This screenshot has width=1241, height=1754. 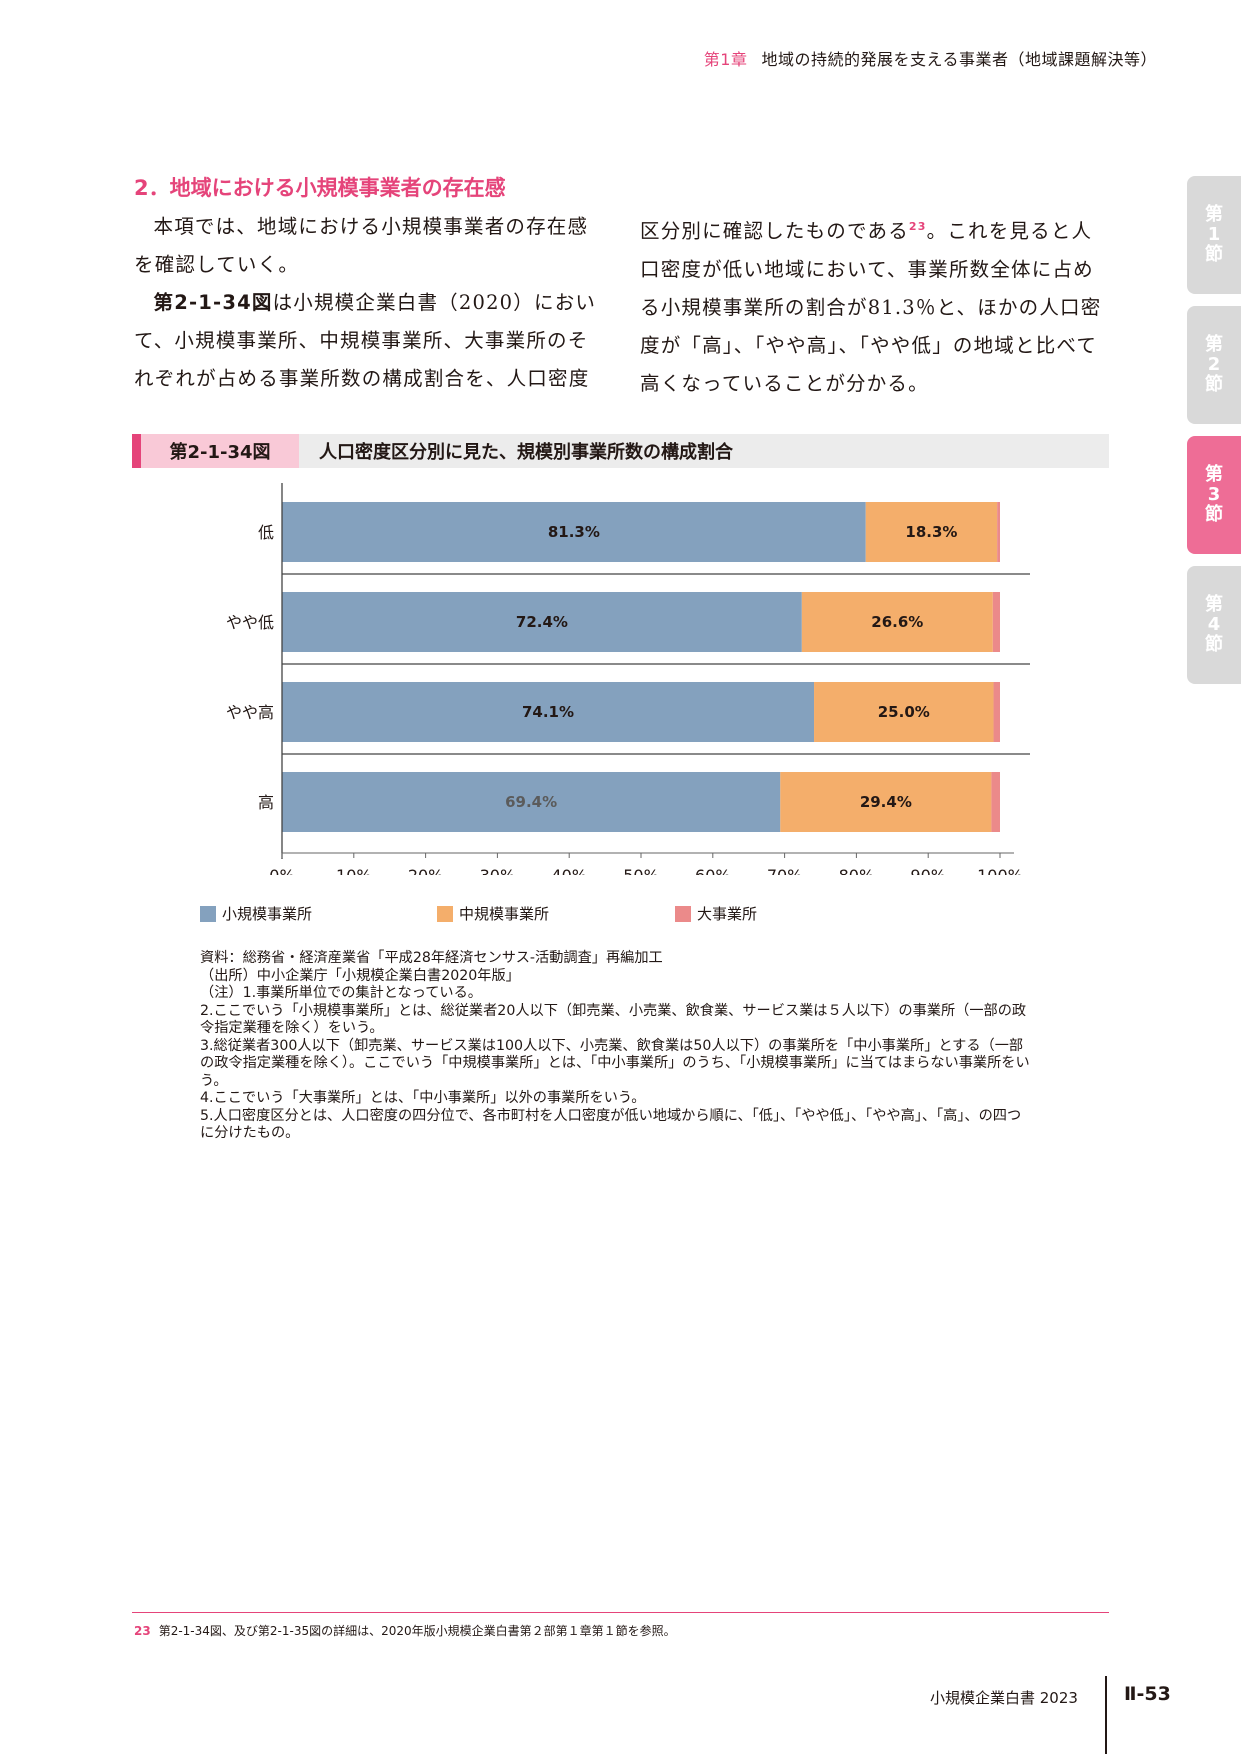 What do you see at coordinates (1004, 1698) in the screenshot?
I see `footer-book-title: 小規模企業白書 2023` at bounding box center [1004, 1698].